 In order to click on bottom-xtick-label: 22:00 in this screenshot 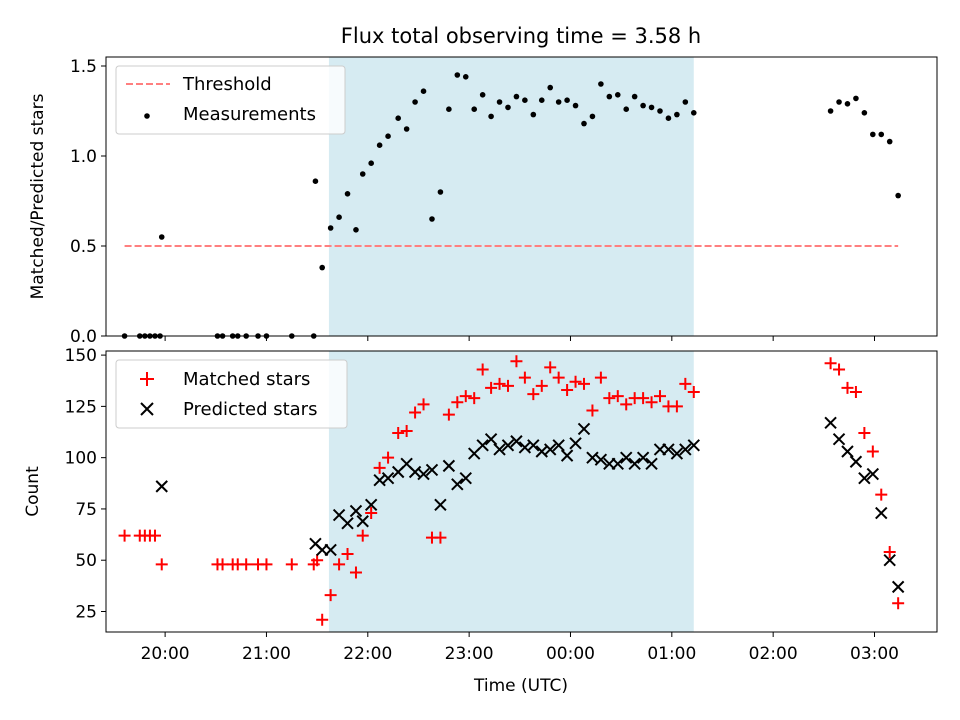, I will do `click(367, 654)`.